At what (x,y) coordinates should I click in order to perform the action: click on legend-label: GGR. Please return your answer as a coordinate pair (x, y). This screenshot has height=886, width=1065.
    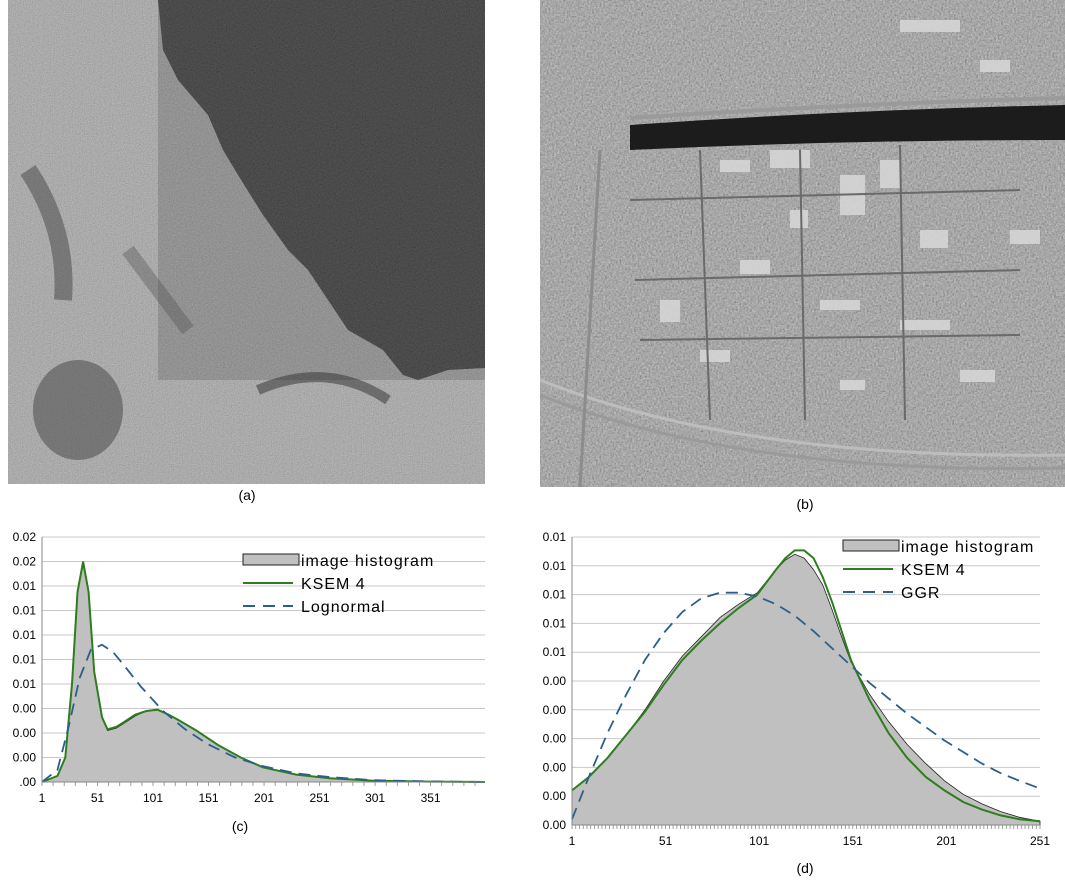
    Looking at the image, I should click on (920, 593).